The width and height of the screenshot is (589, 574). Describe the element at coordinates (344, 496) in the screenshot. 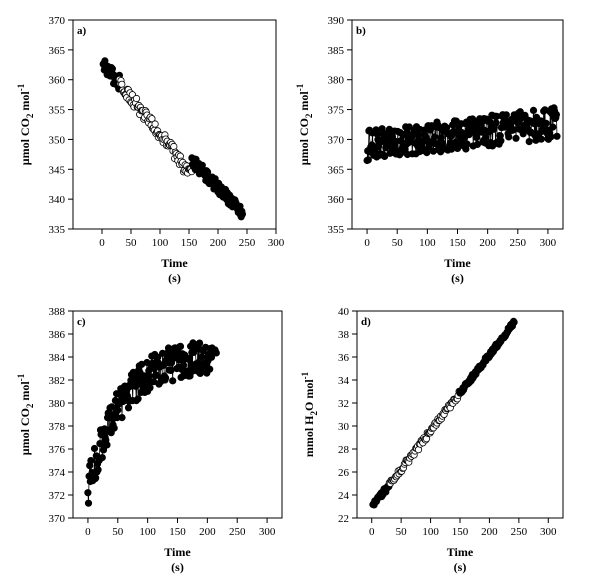

I see `y-tick-label: 24` at that location.